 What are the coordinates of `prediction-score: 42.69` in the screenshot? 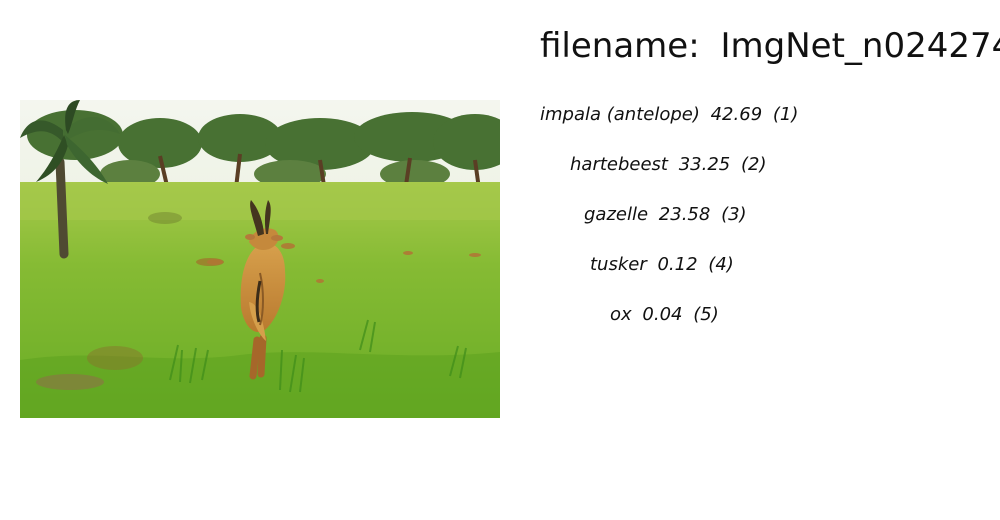 It's located at (736, 114).